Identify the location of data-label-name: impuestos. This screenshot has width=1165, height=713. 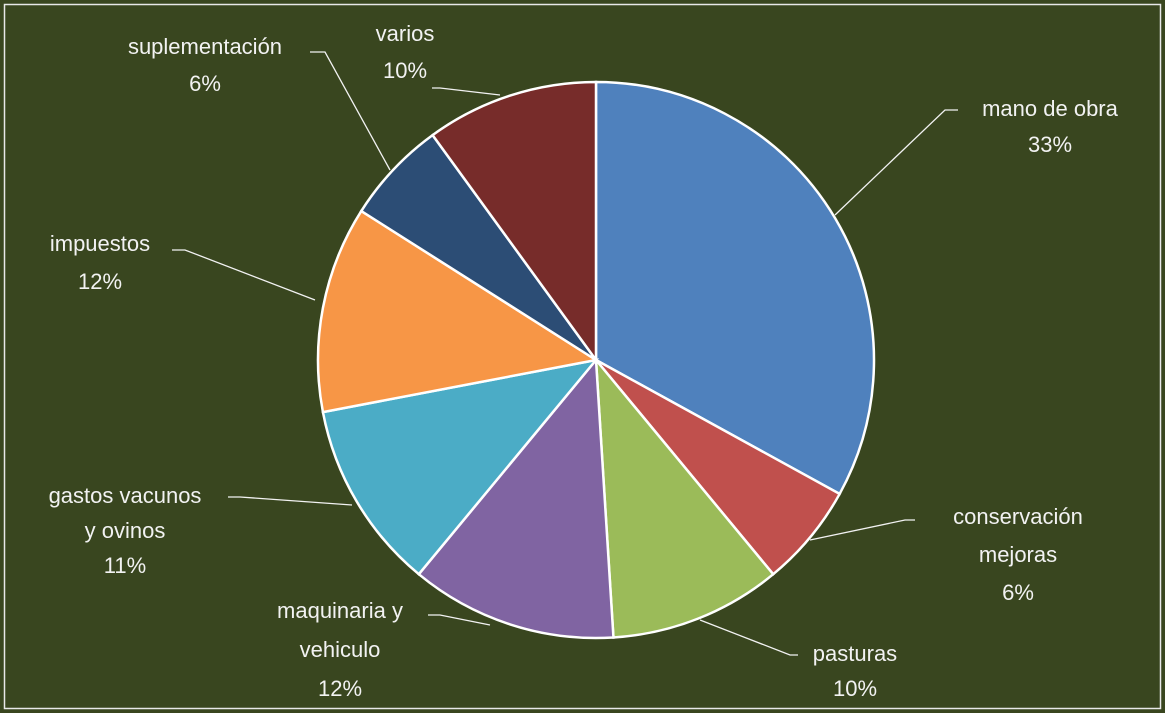
(100, 243).